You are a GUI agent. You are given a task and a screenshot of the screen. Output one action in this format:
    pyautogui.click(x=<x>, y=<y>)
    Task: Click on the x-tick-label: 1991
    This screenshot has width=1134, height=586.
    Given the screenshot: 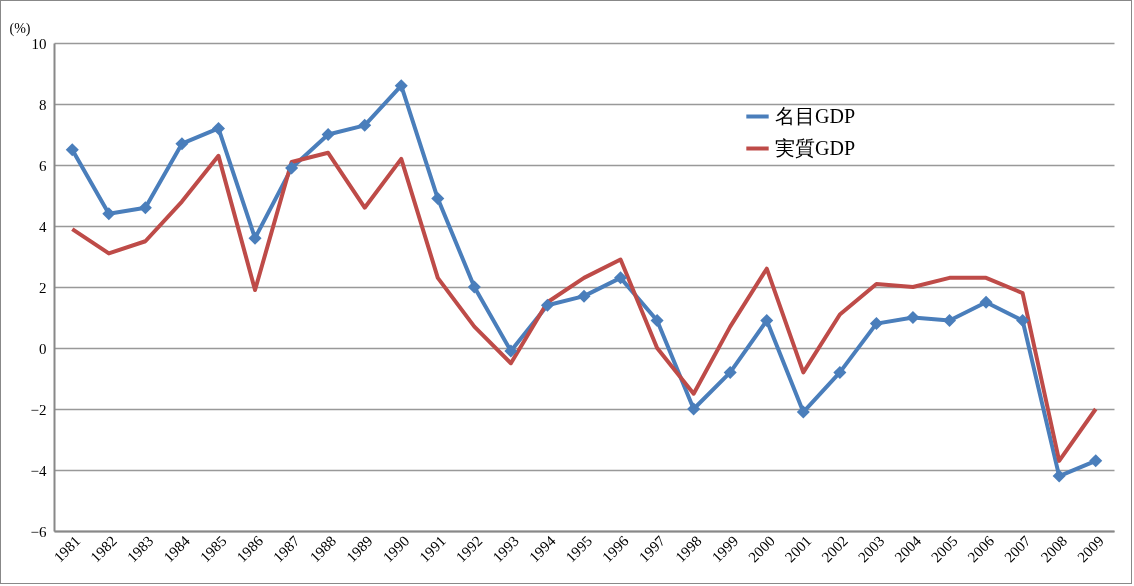 What is the action you would take?
    pyautogui.click(x=432, y=549)
    